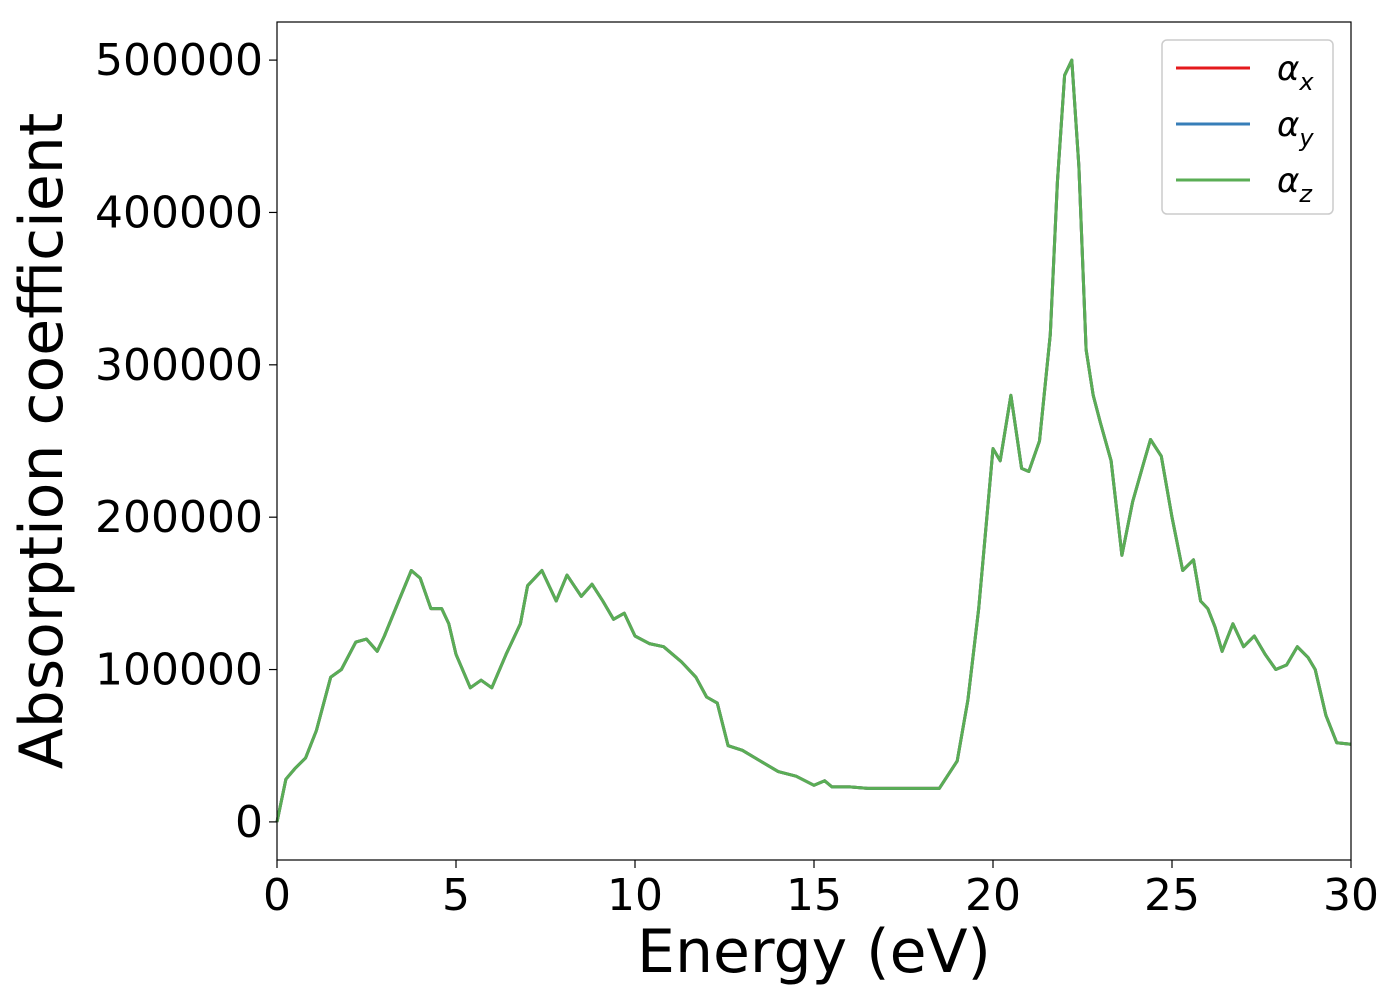 The height and width of the screenshot is (1000, 1400). I want to click on legend-label-y: αy, so click(1295, 128).